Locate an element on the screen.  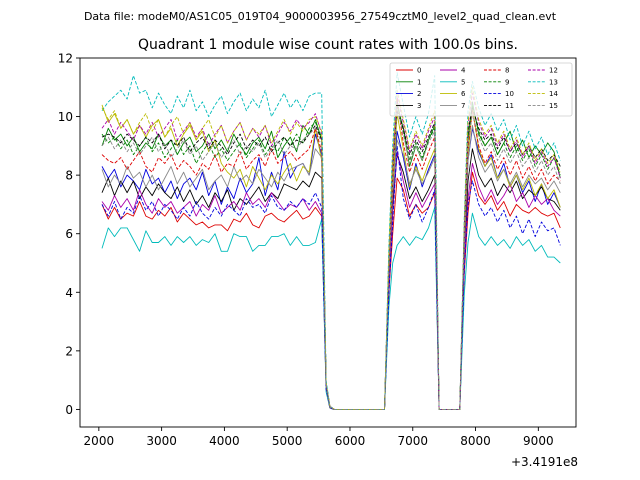
legend-box is located at coordinates (481, 89).